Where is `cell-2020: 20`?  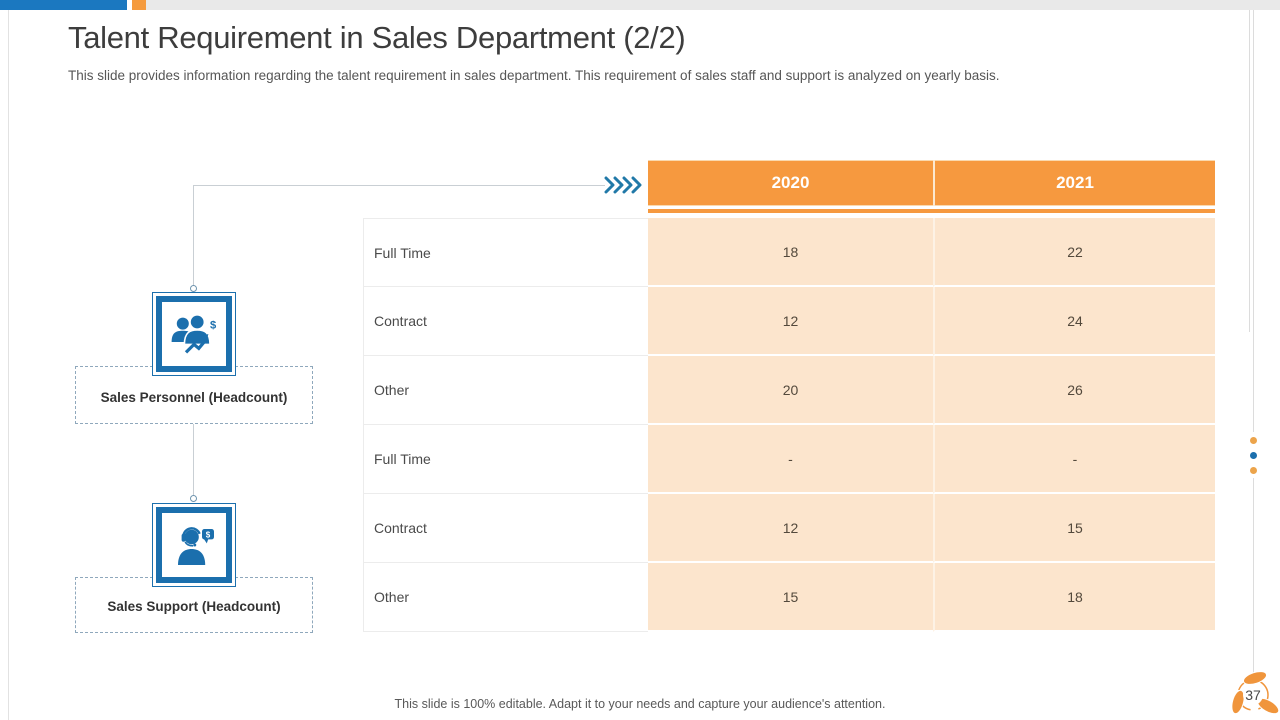 cell-2020: 20 is located at coordinates (790, 390).